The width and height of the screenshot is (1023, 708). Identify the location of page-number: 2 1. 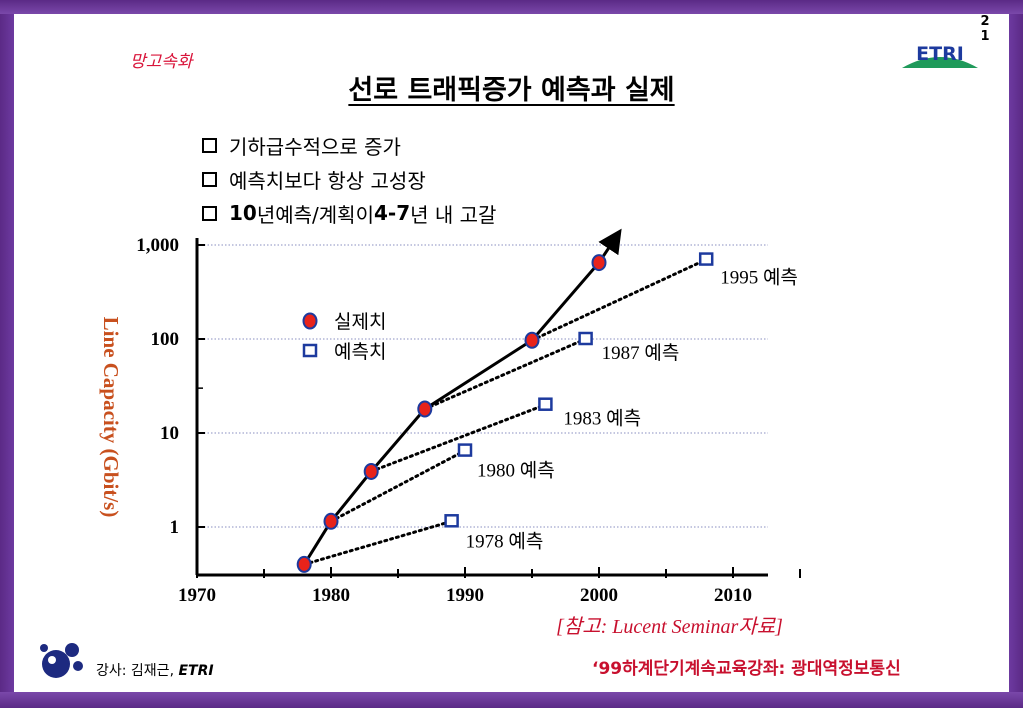
(985, 29).